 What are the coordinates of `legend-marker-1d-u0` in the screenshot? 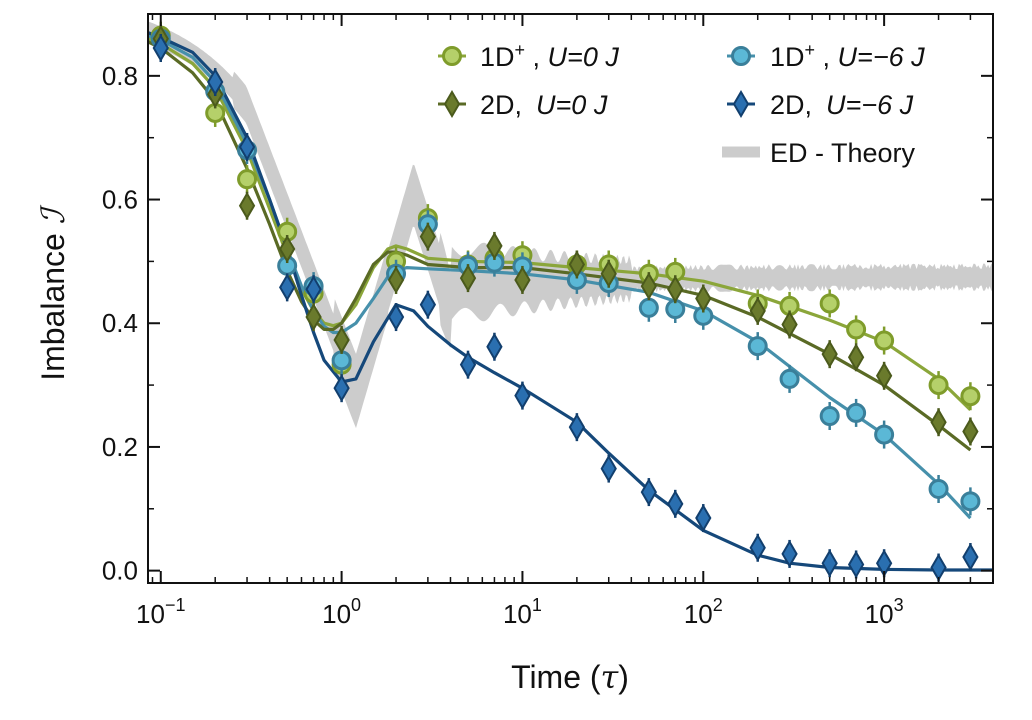 It's located at (452, 56).